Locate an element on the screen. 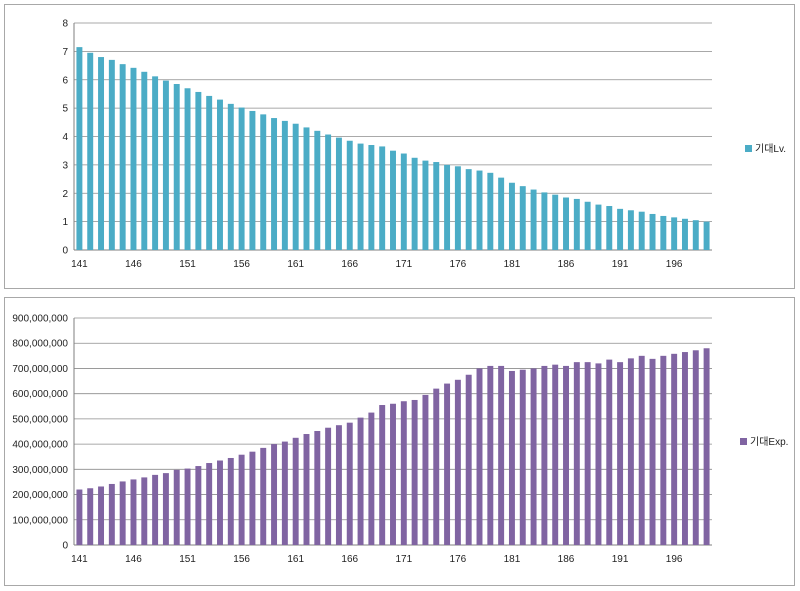  level-y-tick-label: 6 is located at coordinates (65, 80).